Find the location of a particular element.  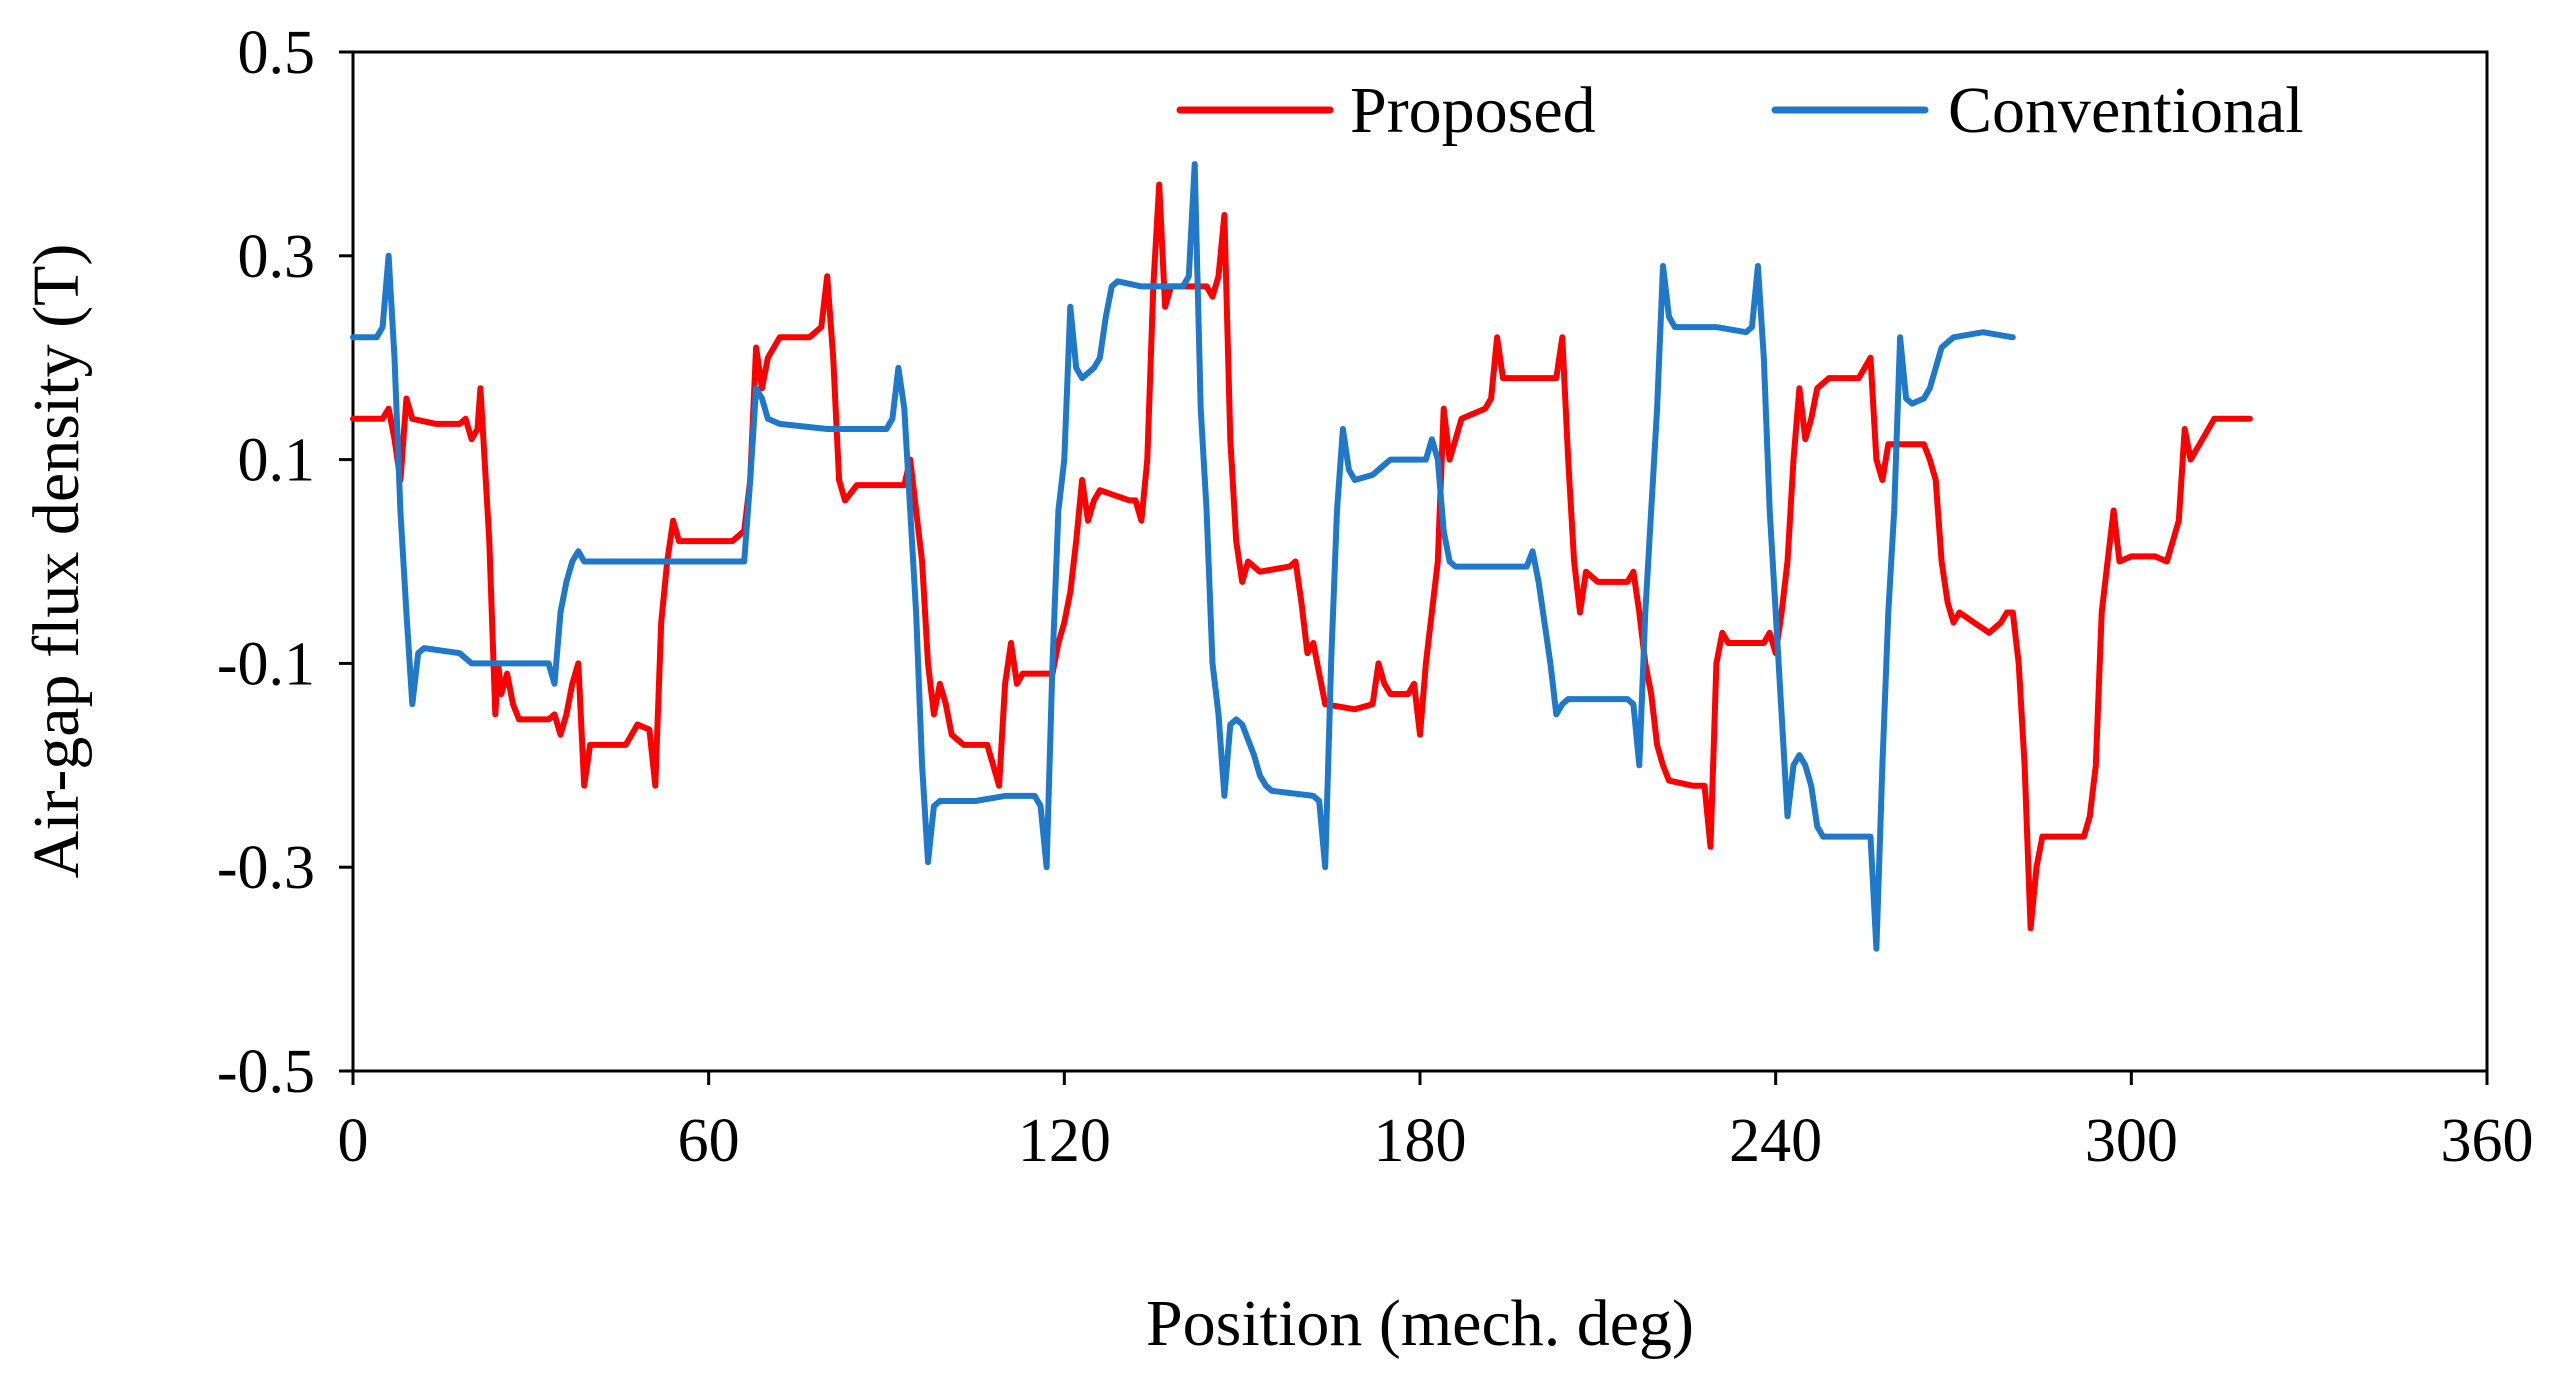

x-tick-label: 300 is located at coordinates (2131, 1141).